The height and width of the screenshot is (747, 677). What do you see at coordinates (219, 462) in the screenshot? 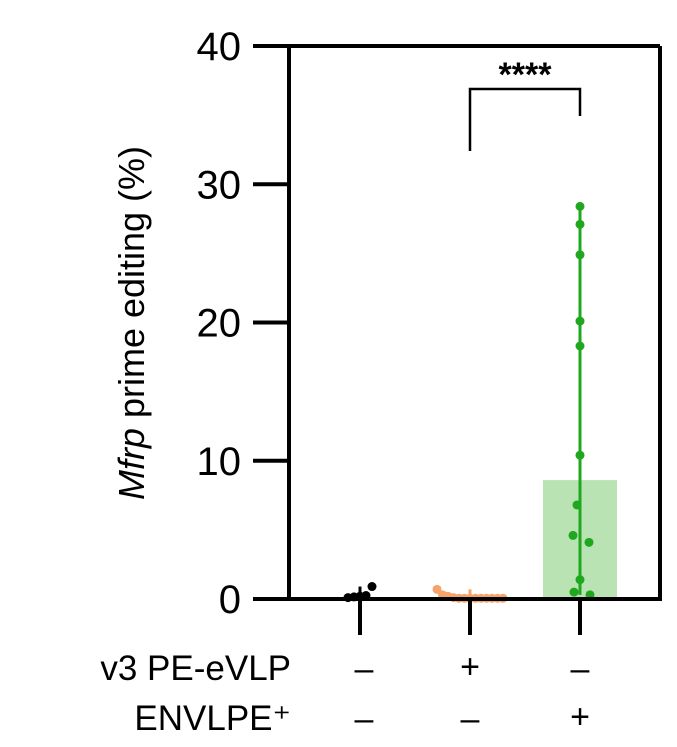
I see `y-tick-label: 10` at bounding box center [219, 462].